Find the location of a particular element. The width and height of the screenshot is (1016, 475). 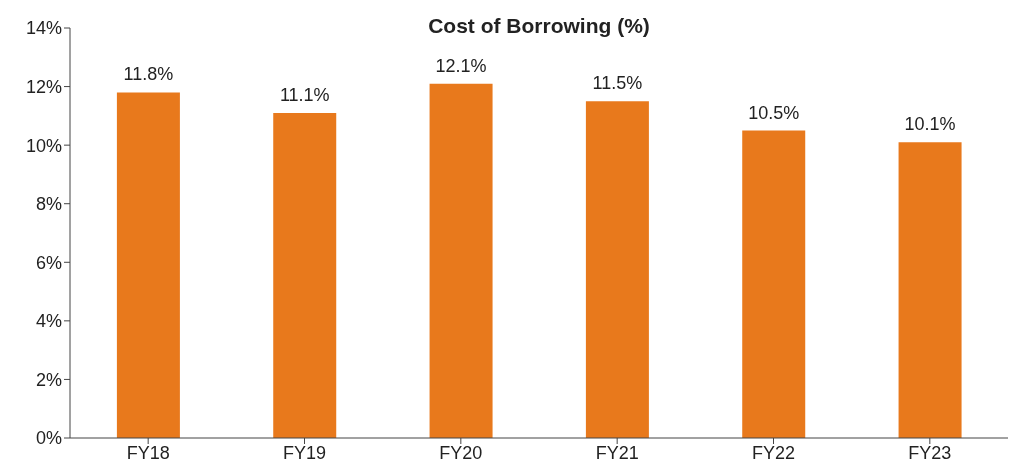

x-tick-label: FY18 is located at coordinates (148, 452).